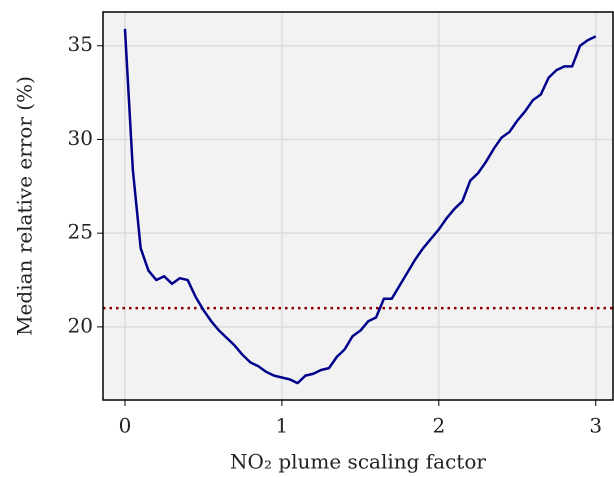  What do you see at coordinates (80, 232) in the screenshot?
I see `y-tick-label: 25` at bounding box center [80, 232].